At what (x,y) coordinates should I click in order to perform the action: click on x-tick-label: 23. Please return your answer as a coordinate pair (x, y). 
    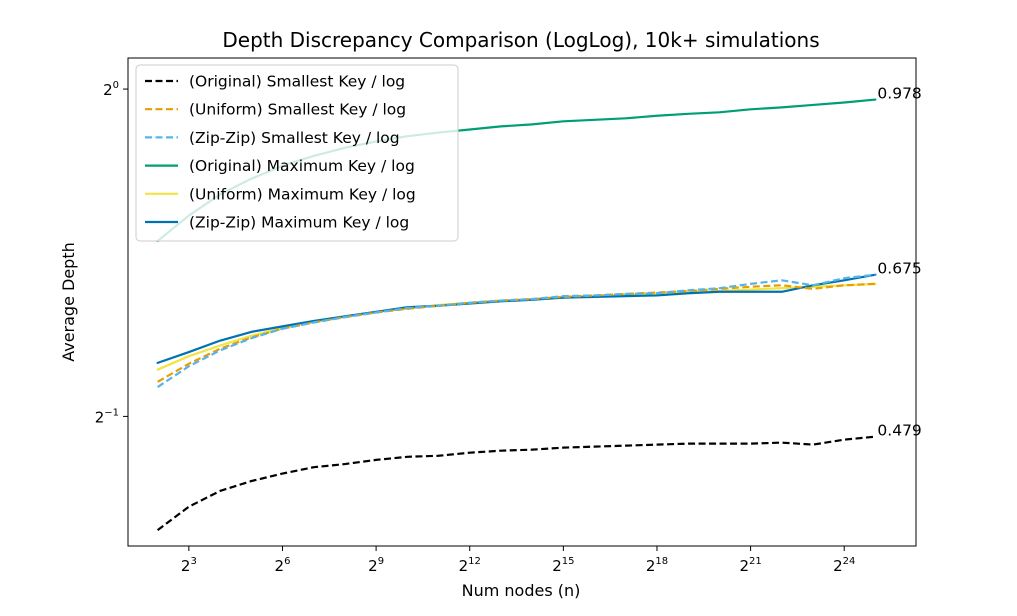
    Looking at the image, I should click on (189, 565).